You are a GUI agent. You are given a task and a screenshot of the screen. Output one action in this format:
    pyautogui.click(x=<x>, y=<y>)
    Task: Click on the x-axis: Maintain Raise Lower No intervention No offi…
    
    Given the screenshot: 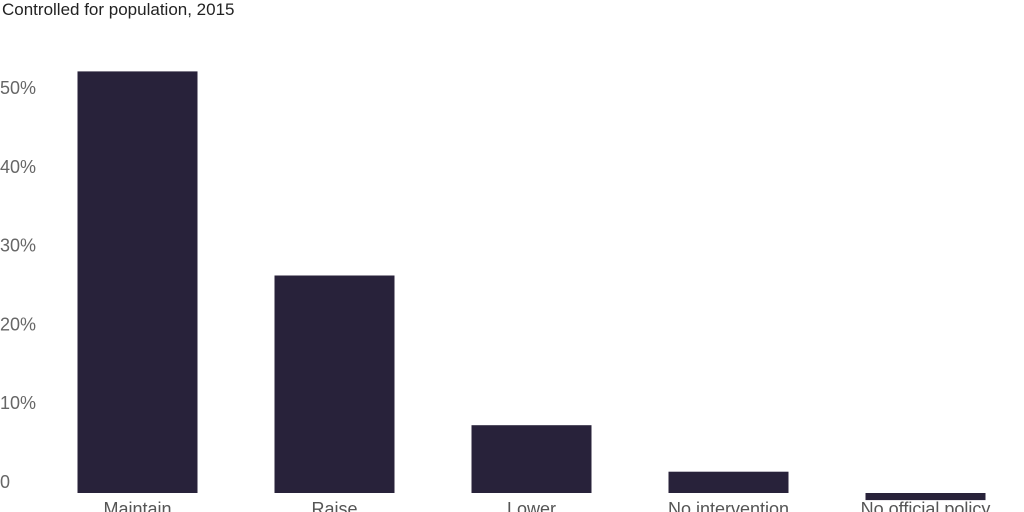 What is the action you would take?
    pyautogui.click(x=546, y=505)
    